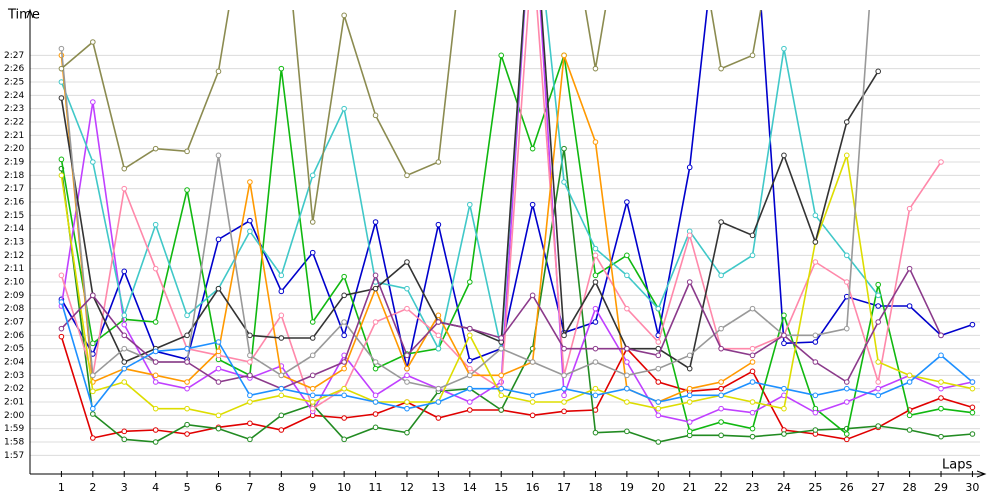 The image size is (1000, 500). I want to click on y-tick-label: 2:20, so click(14, 149).